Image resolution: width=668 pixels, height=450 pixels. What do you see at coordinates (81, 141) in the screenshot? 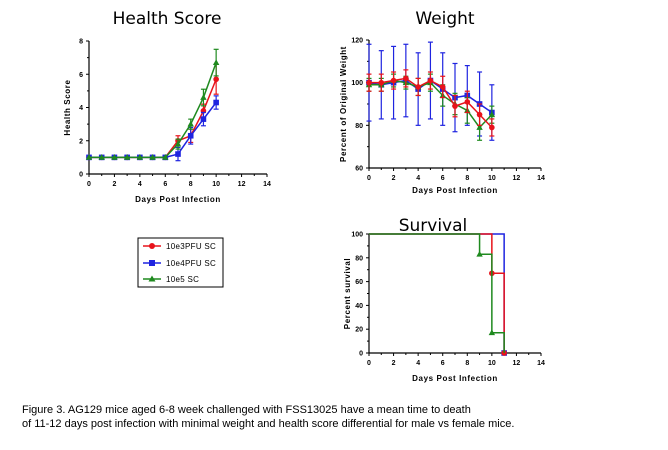
I see `y-tick-label: 2` at bounding box center [81, 141].